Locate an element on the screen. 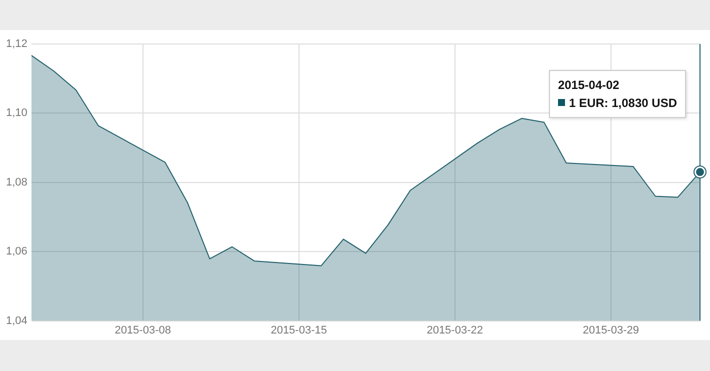 The image size is (710, 371). y-tick-label: 1,10 is located at coordinates (17, 113).